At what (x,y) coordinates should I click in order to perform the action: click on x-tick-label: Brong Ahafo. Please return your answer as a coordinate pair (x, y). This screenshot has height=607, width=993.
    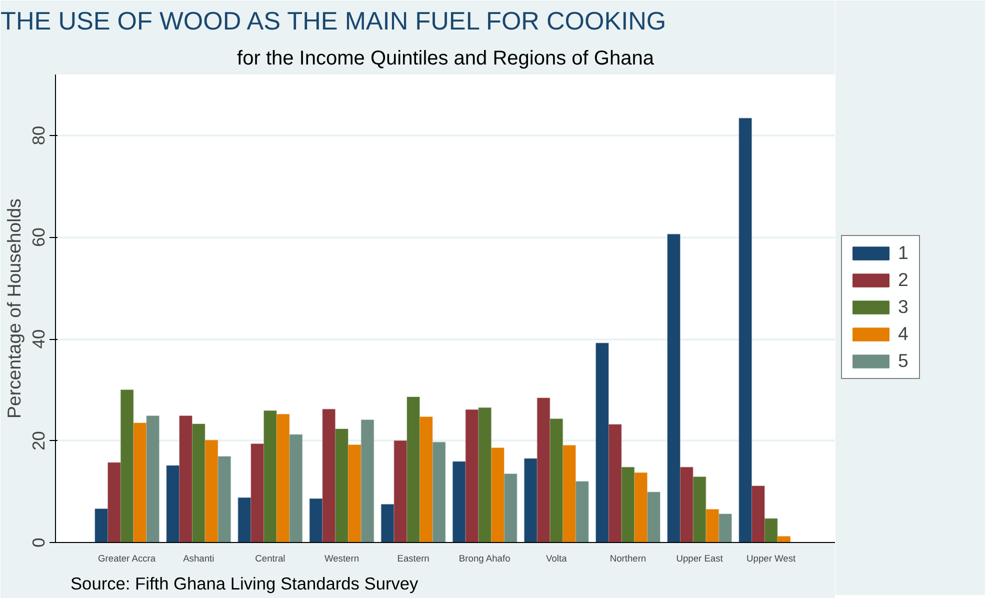
    Looking at the image, I should click on (484, 559).